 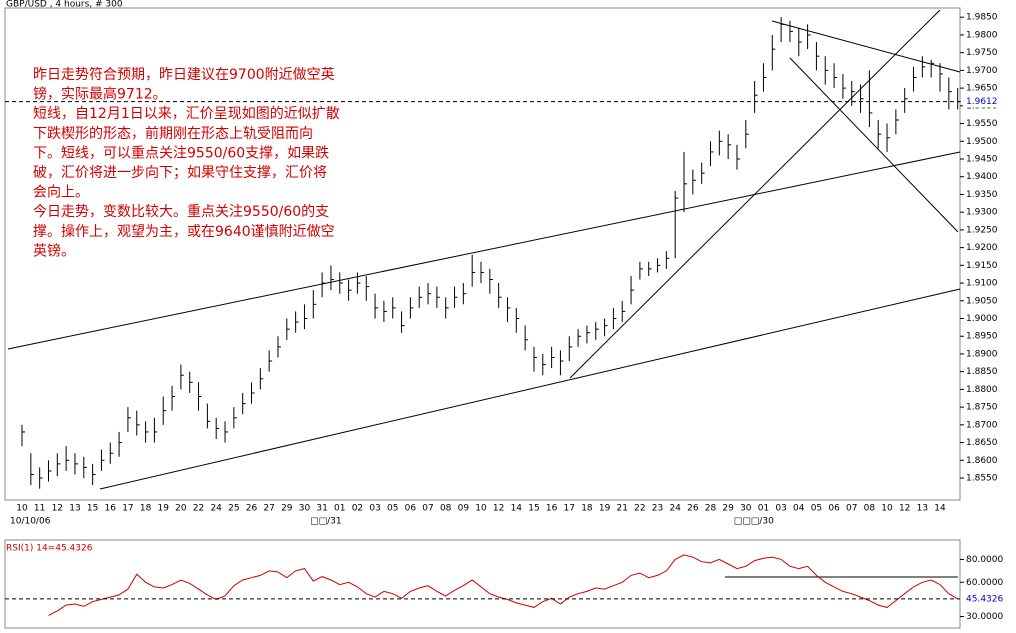 I want to click on current-value-label: 1.9612, so click(x=982, y=102).